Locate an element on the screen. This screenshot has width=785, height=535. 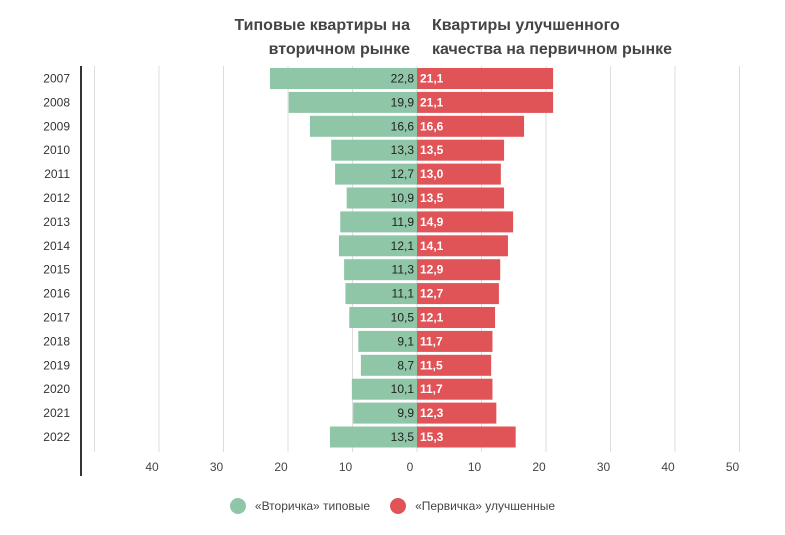
bar-left-2014 is located at coordinates (377, 246).